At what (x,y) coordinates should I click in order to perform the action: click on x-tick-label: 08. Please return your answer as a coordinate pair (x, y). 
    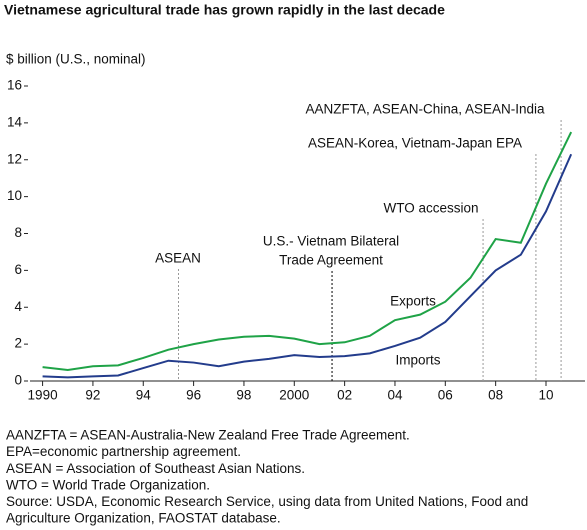
    Looking at the image, I should click on (495, 395).